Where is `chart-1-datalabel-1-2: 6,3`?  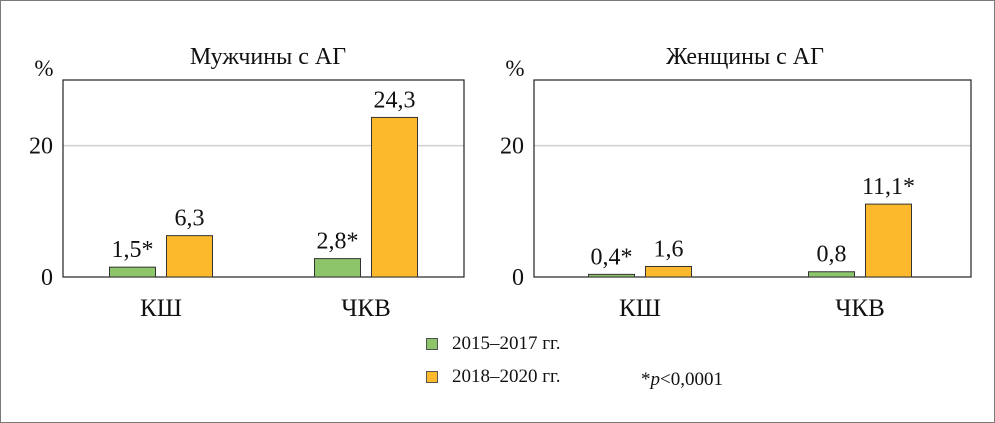
chart-1-datalabel-1-2: 6,3 is located at coordinates (190, 219).